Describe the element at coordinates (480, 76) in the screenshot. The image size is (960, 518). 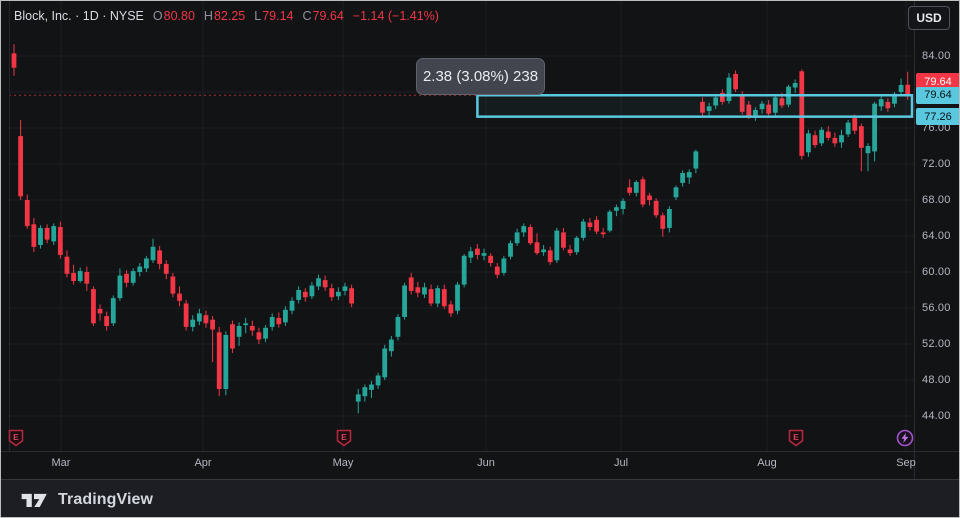
I see `measure-tool-label: 2.38 (3.08%) 238` at that location.